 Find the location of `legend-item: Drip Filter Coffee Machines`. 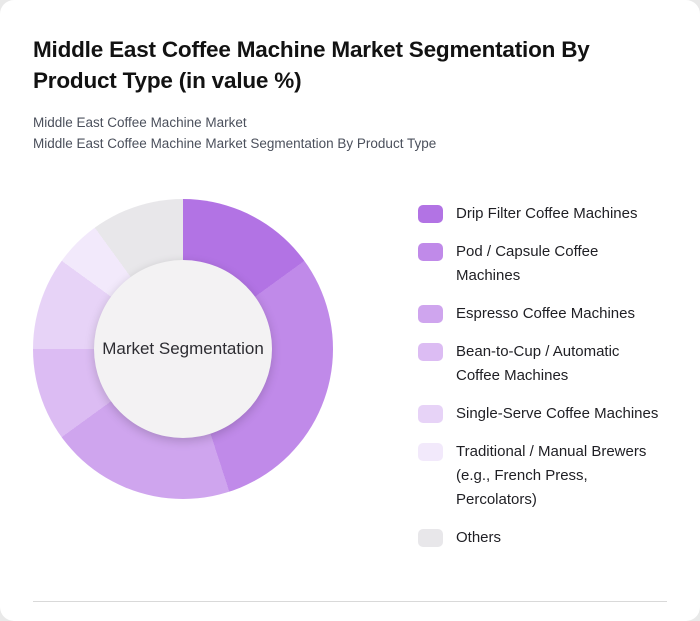

legend-item: Drip Filter Coffee Machines is located at coordinates (540, 214).